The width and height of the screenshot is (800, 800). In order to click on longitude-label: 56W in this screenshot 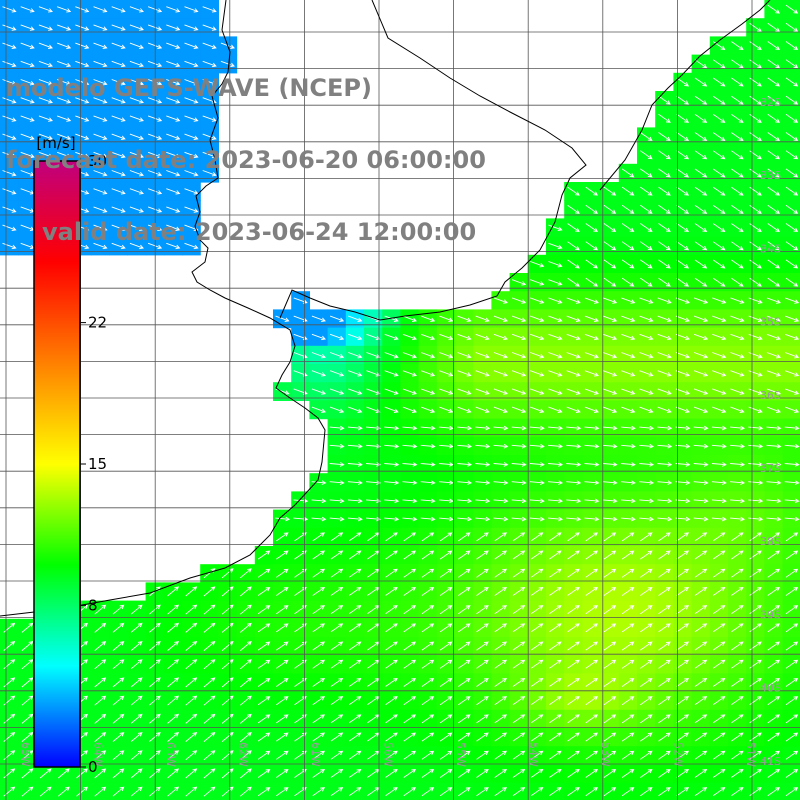, I will do `click(388, 754)`.